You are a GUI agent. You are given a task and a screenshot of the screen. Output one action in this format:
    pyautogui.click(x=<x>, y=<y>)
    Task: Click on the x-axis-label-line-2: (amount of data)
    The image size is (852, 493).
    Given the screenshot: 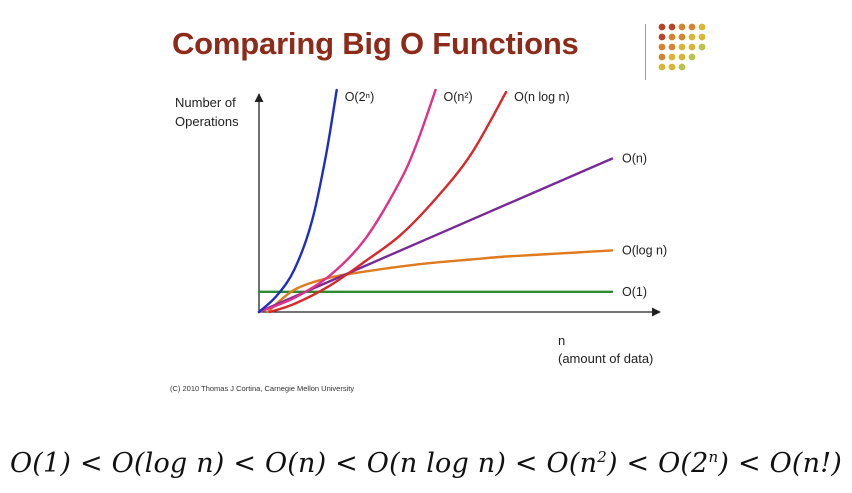 What is the action you would take?
    pyautogui.click(x=605, y=358)
    